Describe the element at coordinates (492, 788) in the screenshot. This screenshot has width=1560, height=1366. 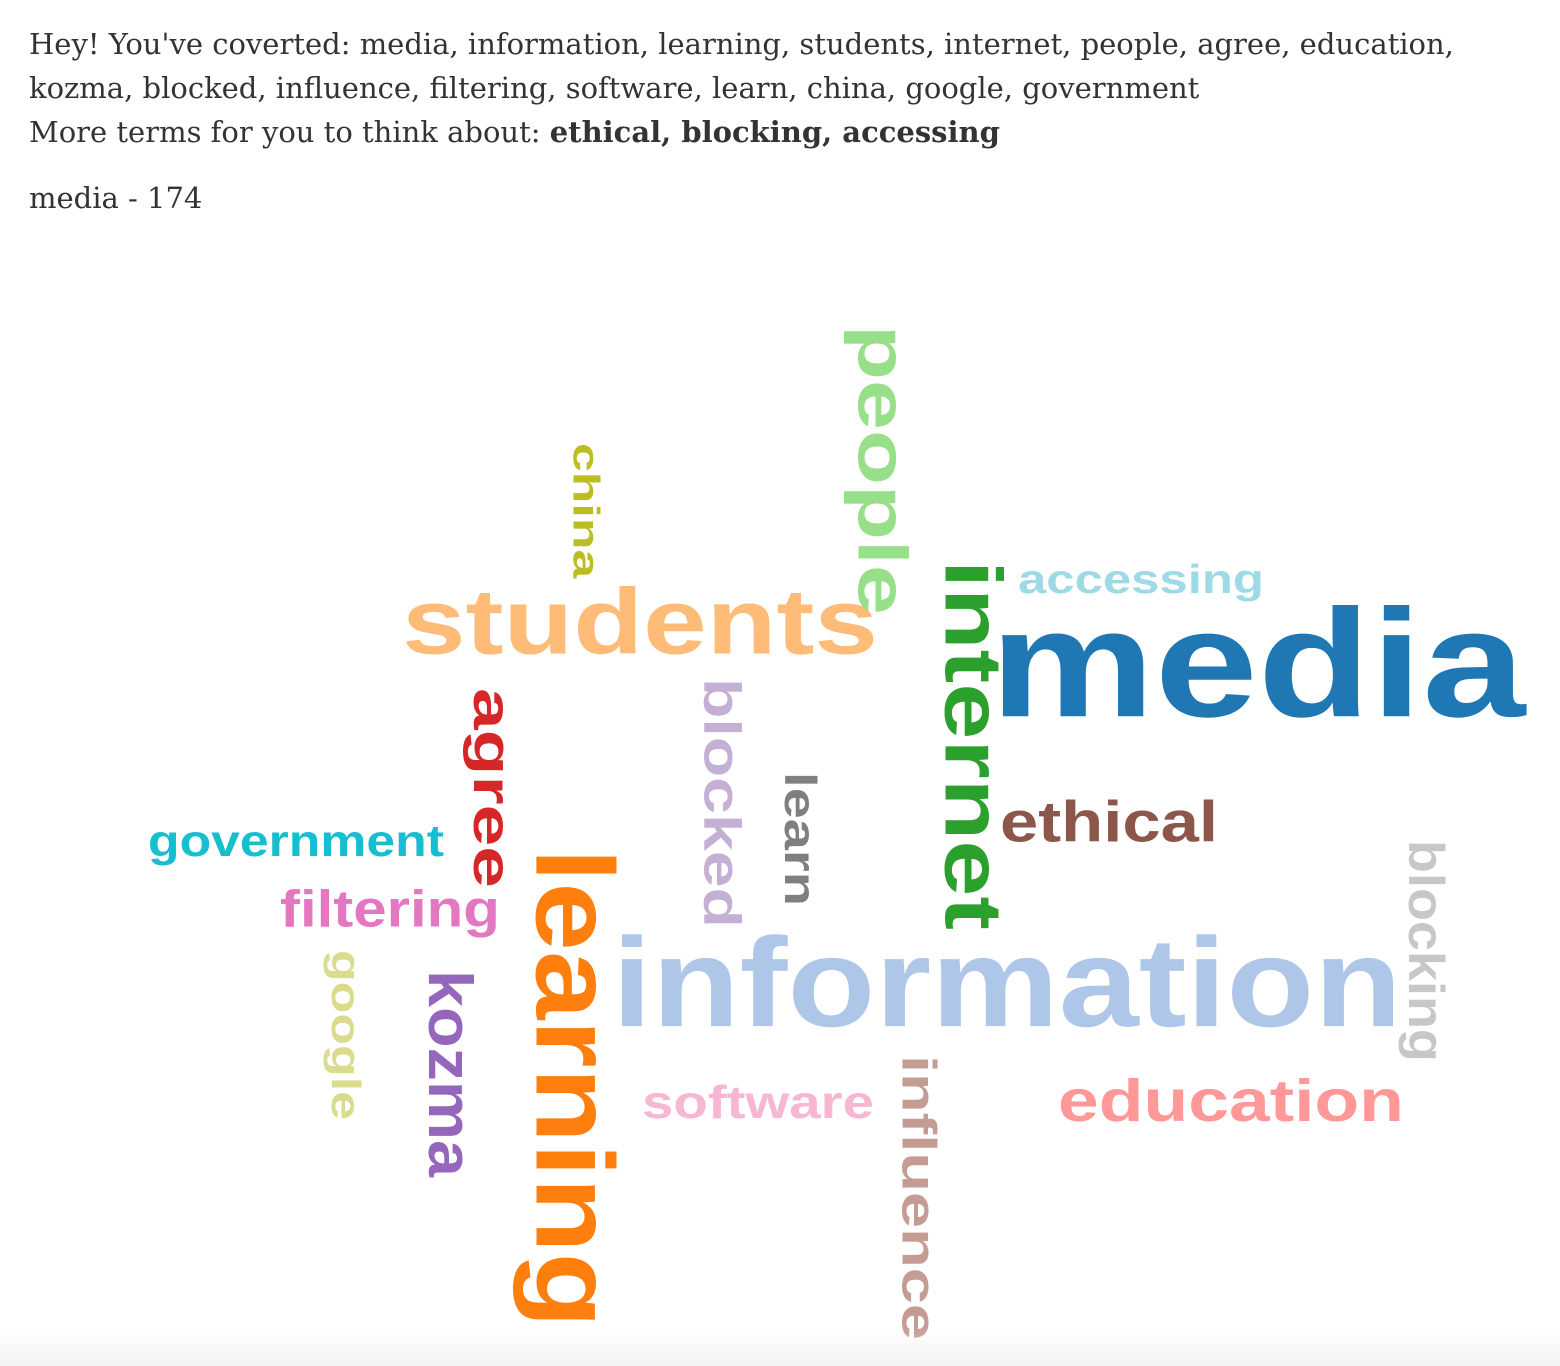
I see `word-agree: agree` at that location.